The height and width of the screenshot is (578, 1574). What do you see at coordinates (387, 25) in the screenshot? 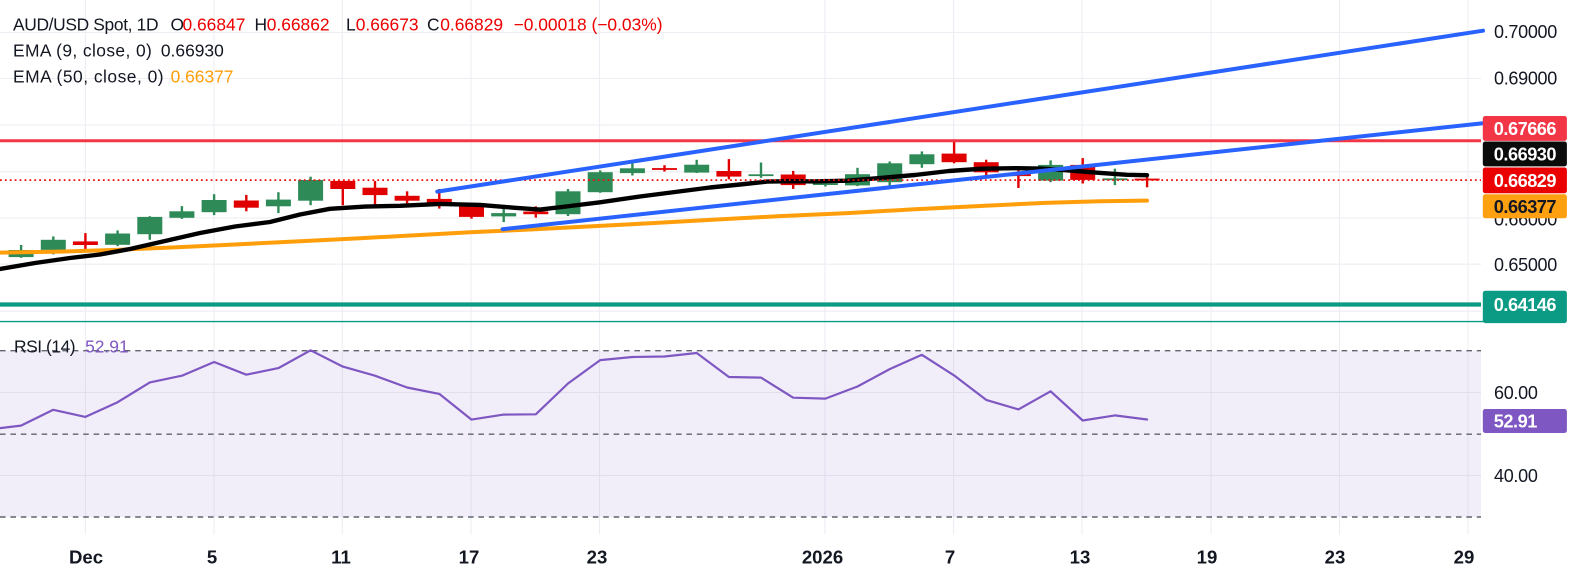
I see `svg-text: 0.66673` at bounding box center [387, 25].